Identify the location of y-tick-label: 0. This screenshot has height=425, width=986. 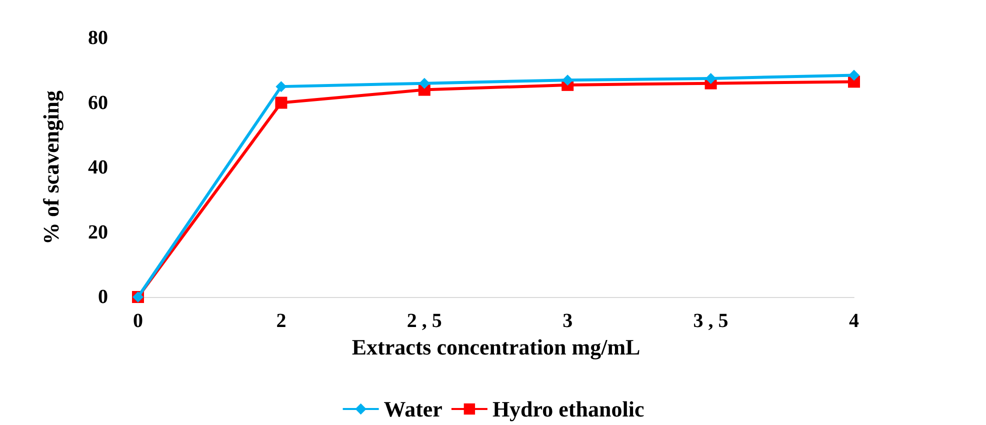
(103, 297).